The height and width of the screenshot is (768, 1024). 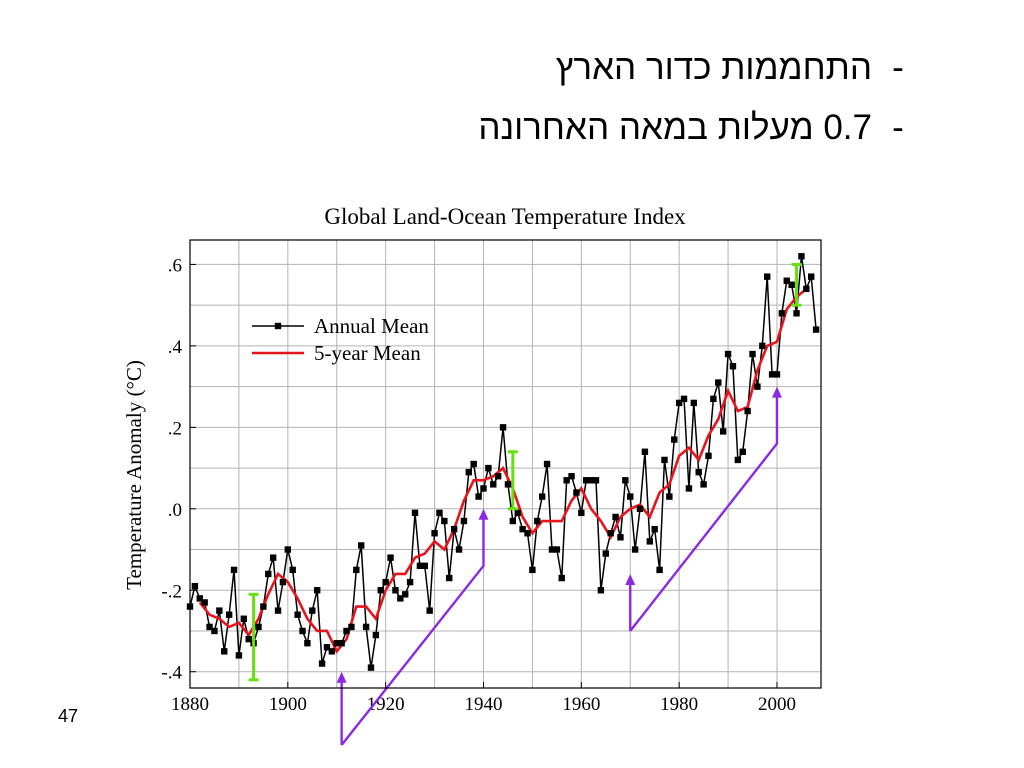 What do you see at coordinates (171, 673) in the screenshot?
I see `y-tick-label: -.4` at bounding box center [171, 673].